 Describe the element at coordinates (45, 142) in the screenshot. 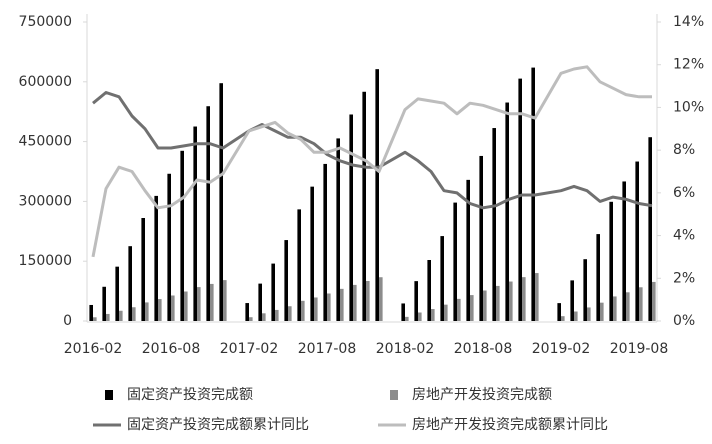

I see `y-tick-label: 450000` at that location.